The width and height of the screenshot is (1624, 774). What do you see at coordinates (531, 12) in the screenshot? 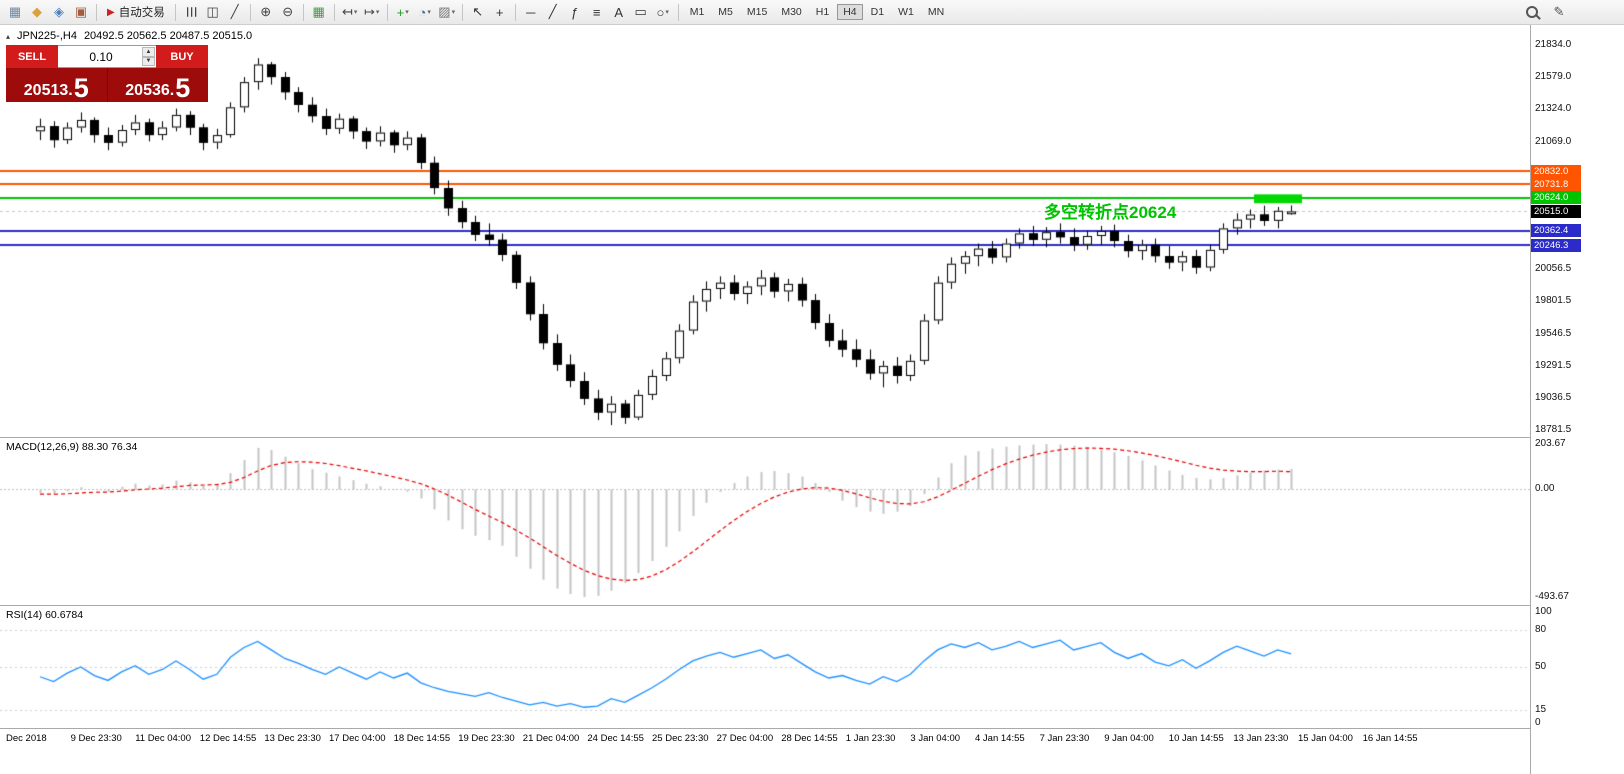
I see `horizontal-line-icon: ─` at bounding box center [531, 12].